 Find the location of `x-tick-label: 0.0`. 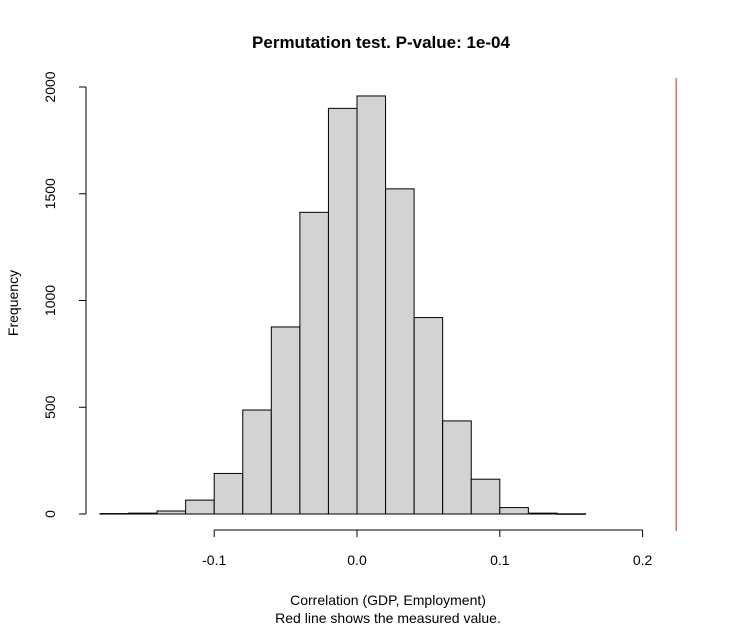

x-tick-label: 0.0 is located at coordinates (357, 560).